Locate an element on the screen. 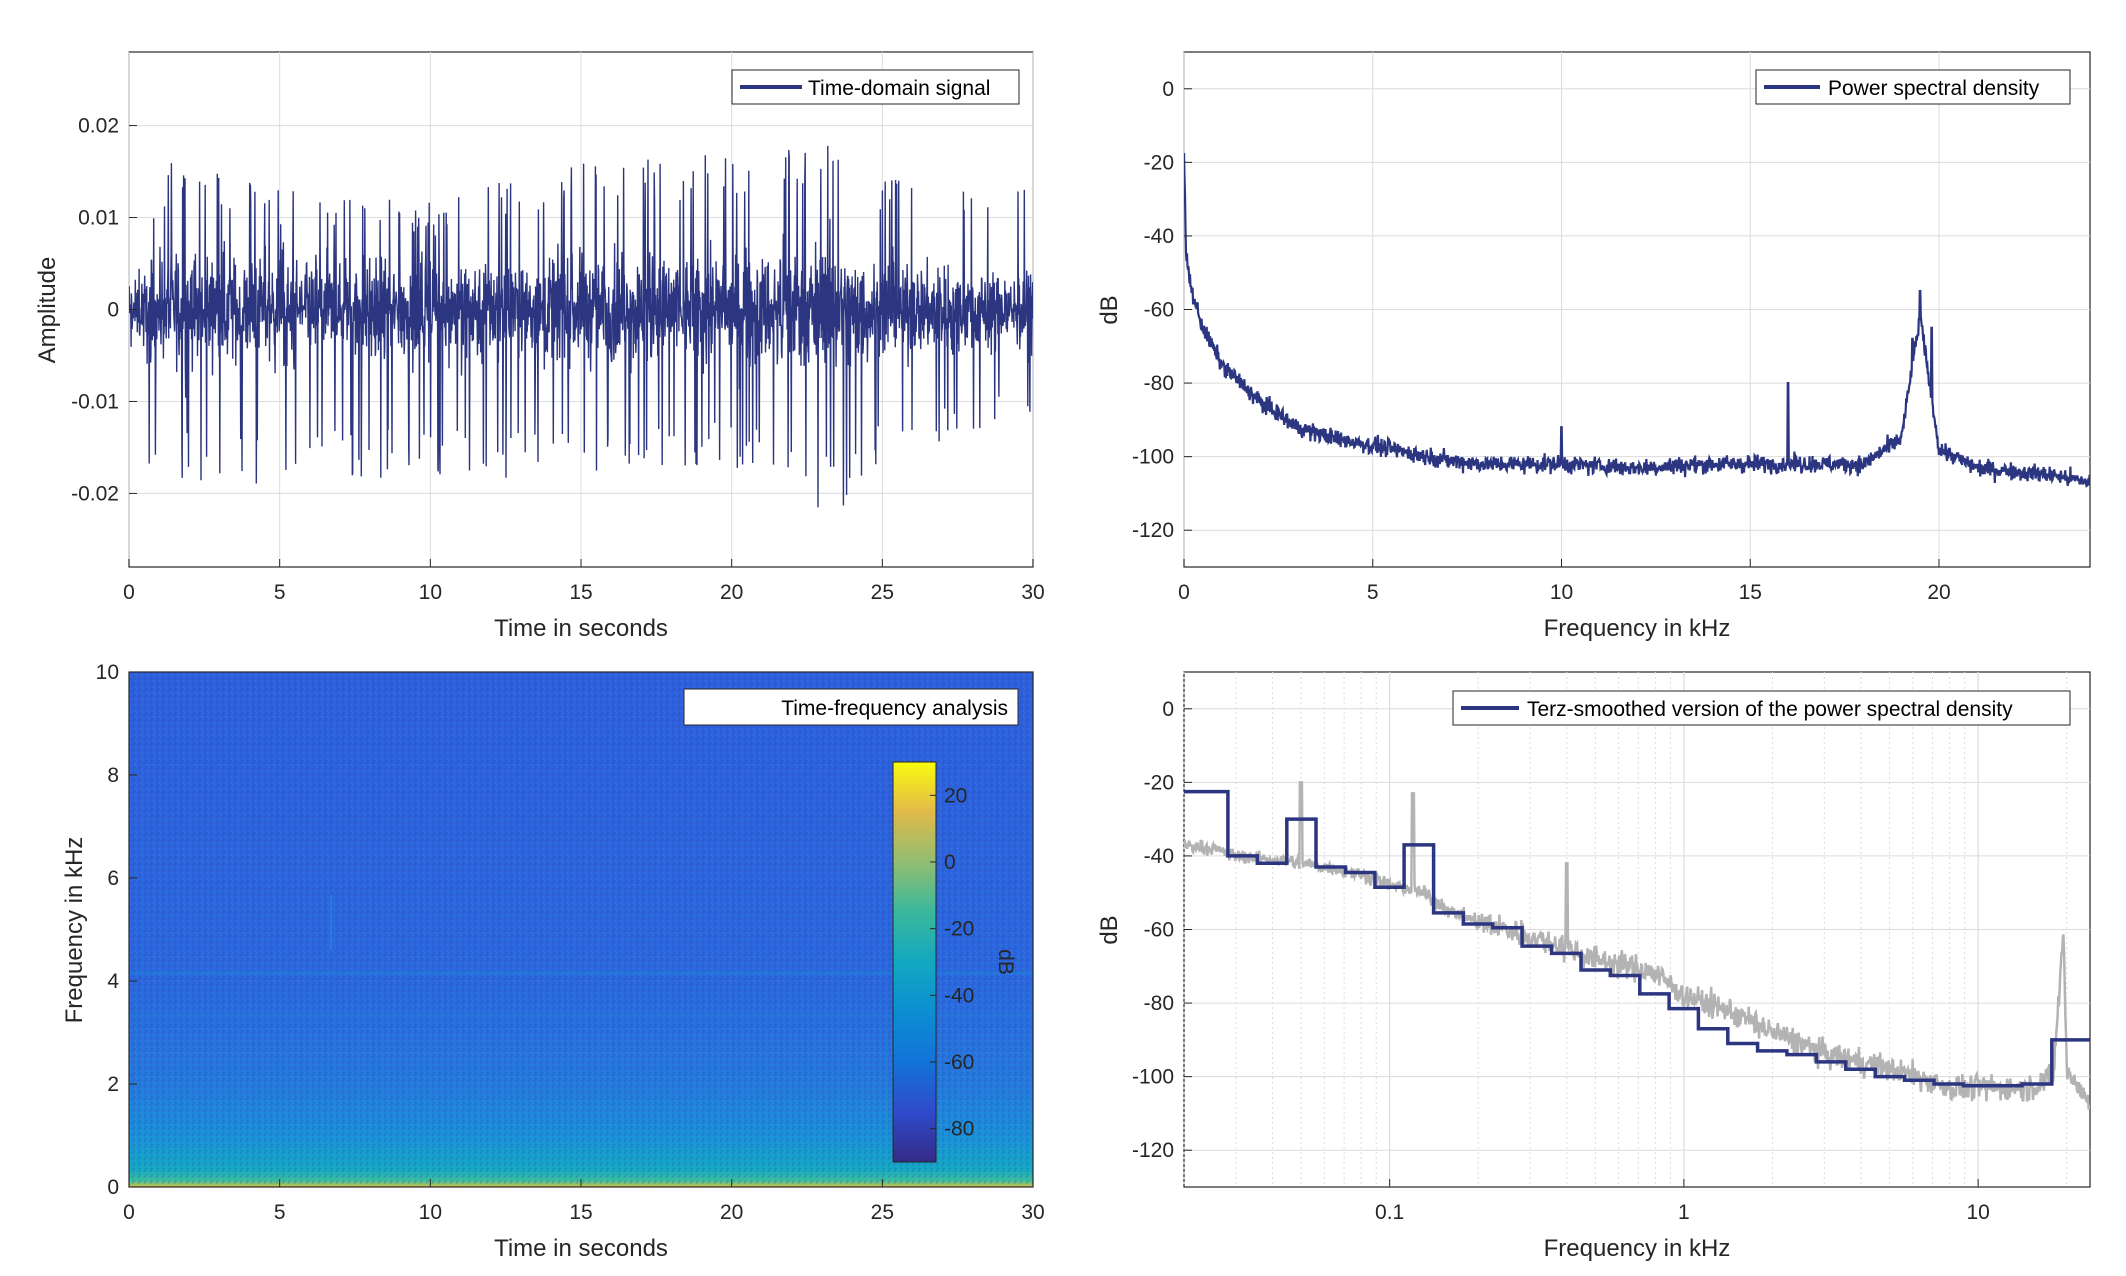 Image resolution: width=2126 pixels, height=1276 pixels. time-ytick-label: -0.02 is located at coordinates (95, 493).